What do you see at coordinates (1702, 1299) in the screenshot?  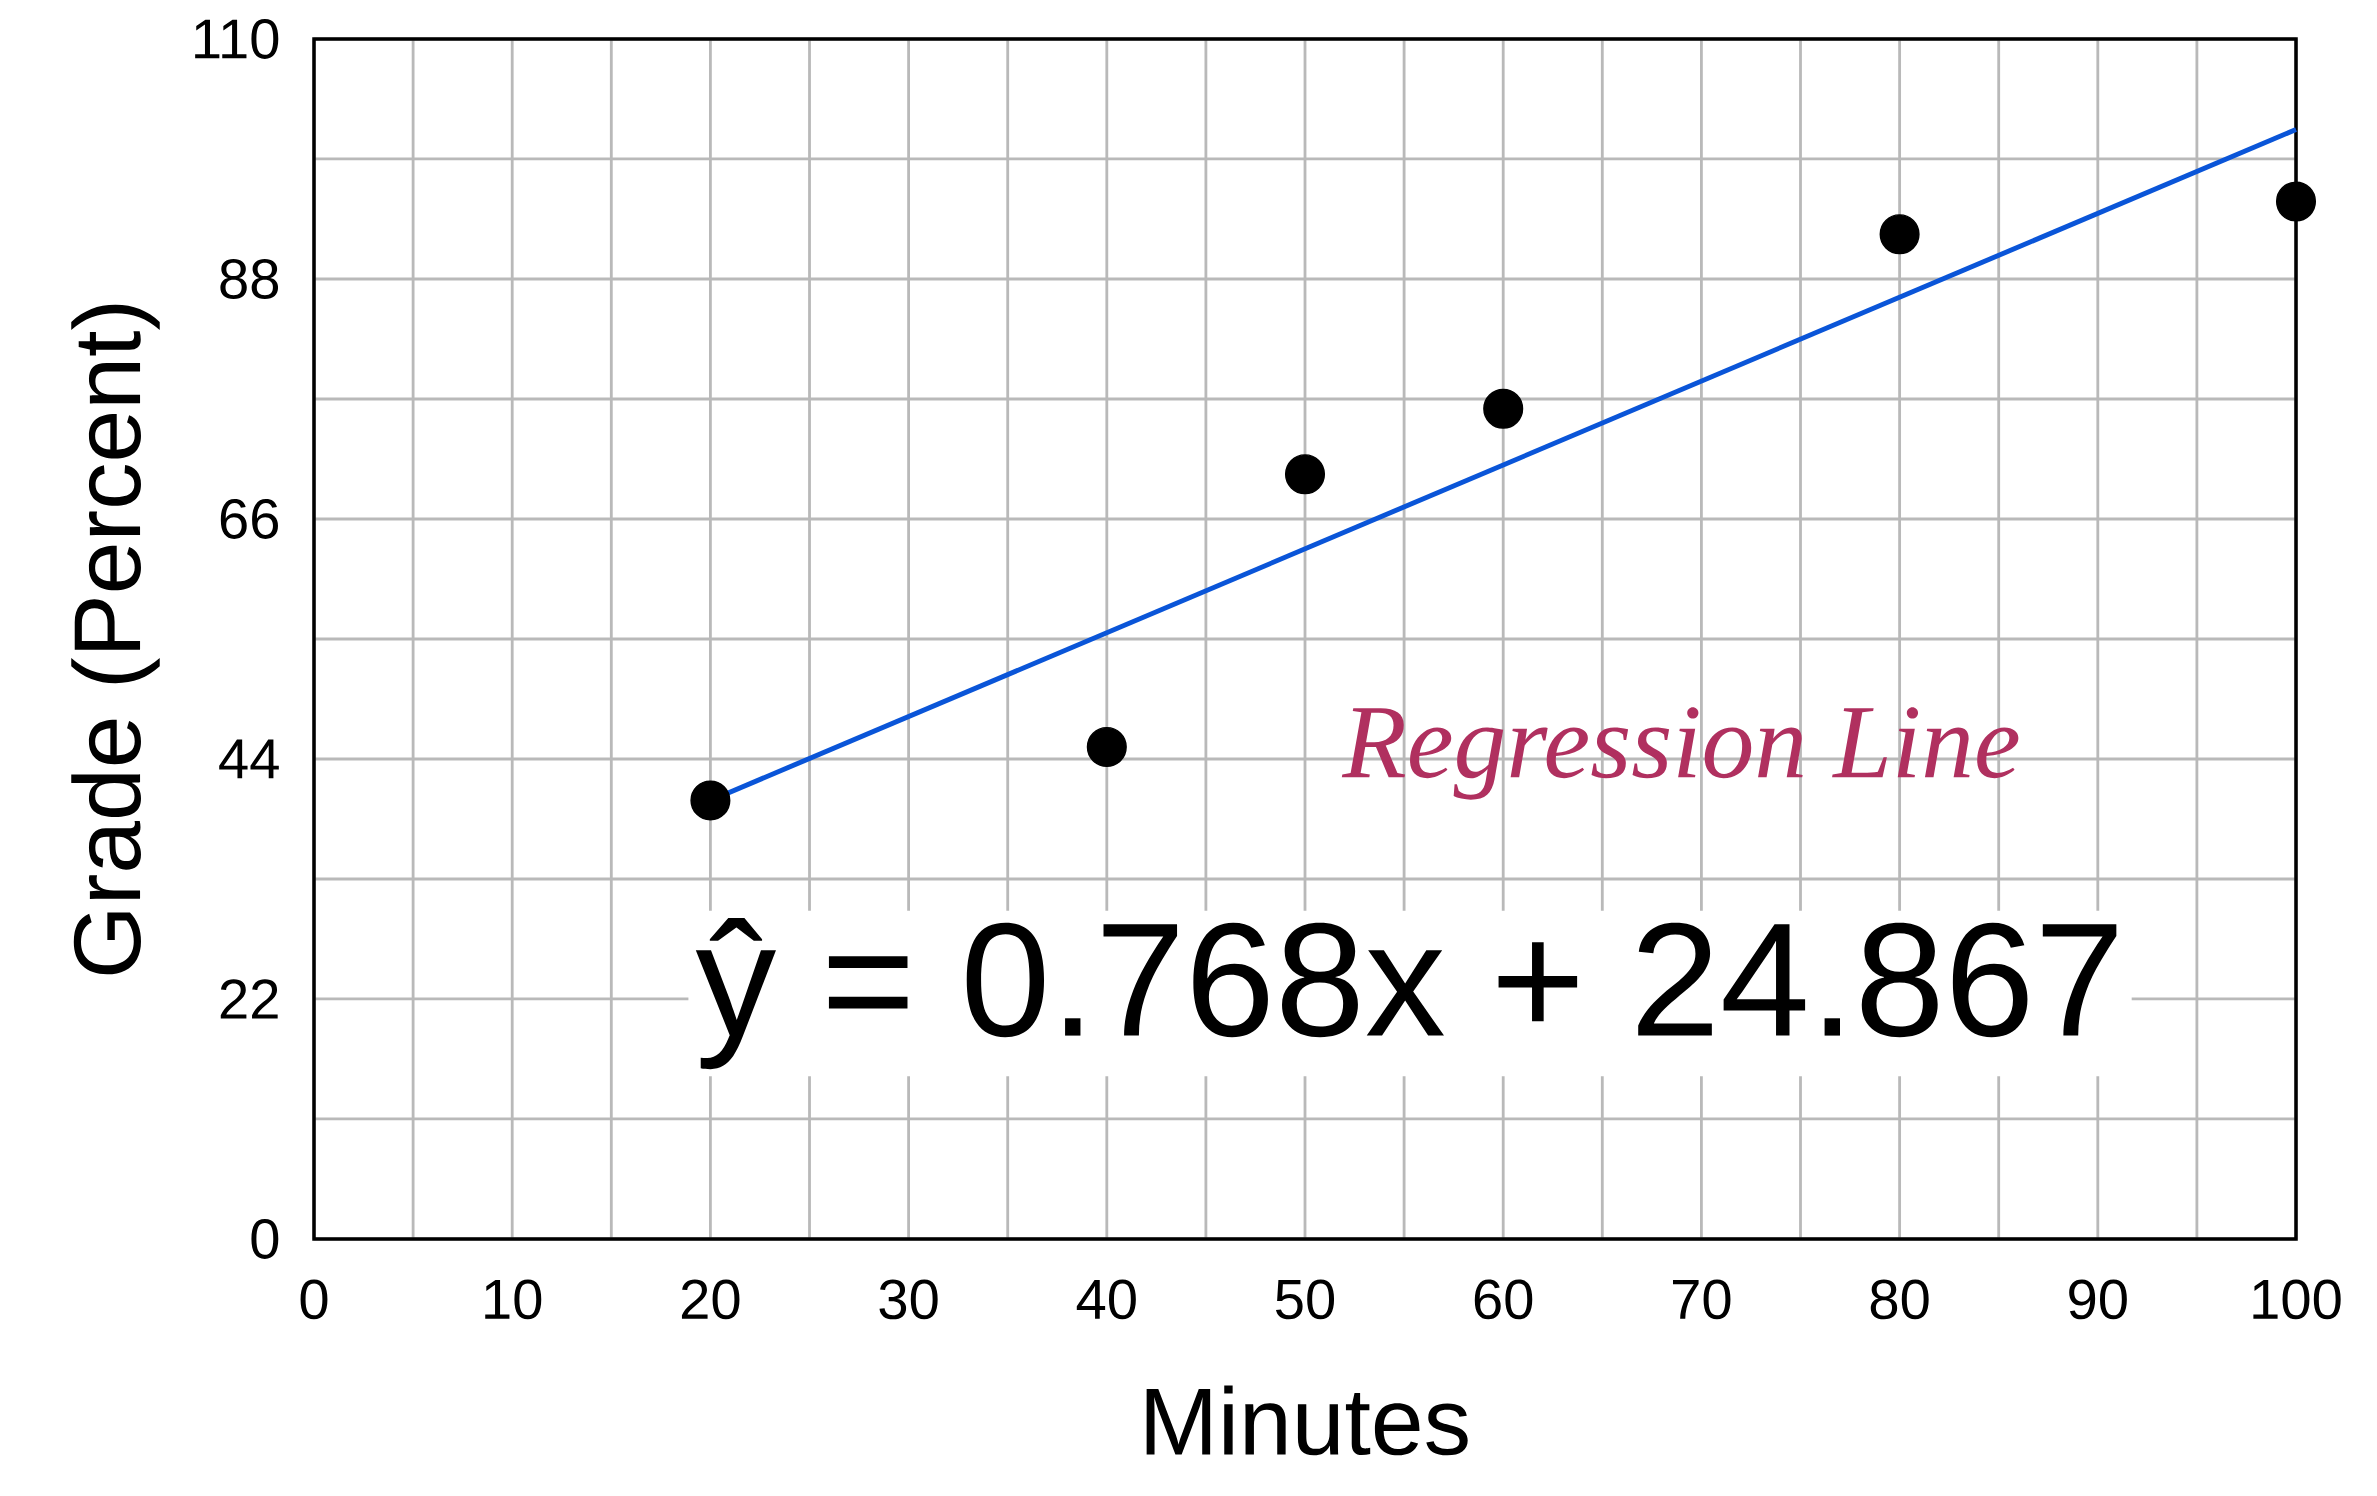 I see `x-tick-label: 70` at bounding box center [1702, 1299].